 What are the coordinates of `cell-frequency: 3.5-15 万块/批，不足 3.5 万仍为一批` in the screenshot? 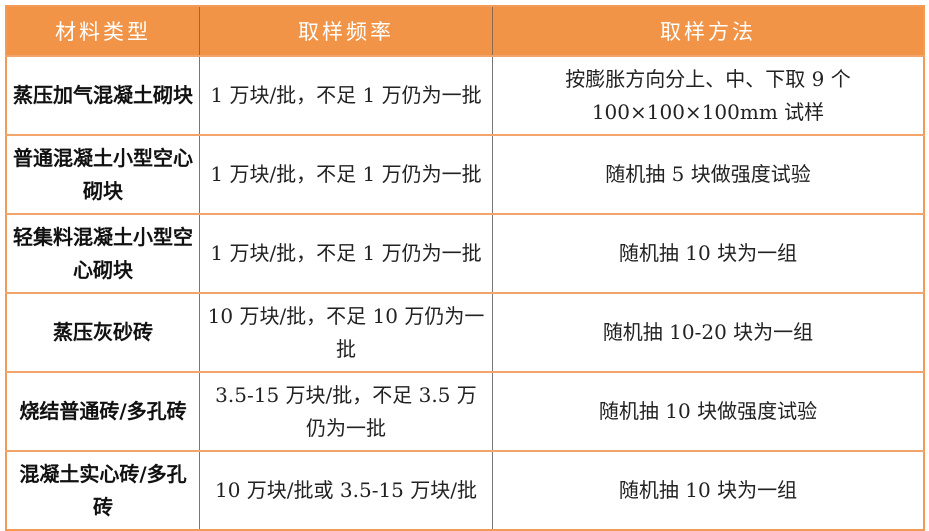 It's located at (346, 411).